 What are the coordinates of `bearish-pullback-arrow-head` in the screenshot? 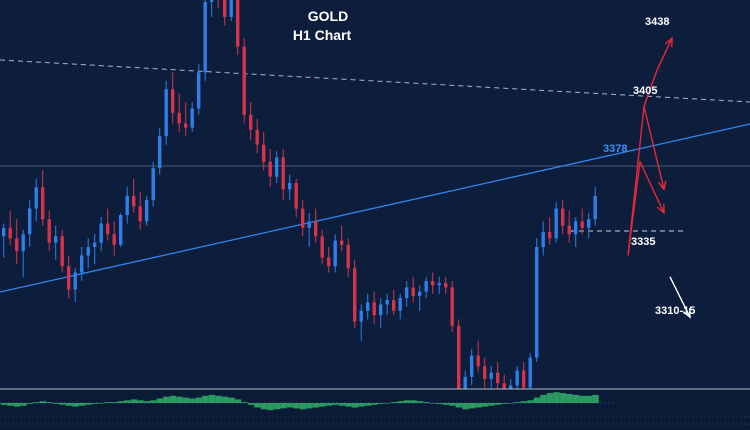 It's located at (660, 209).